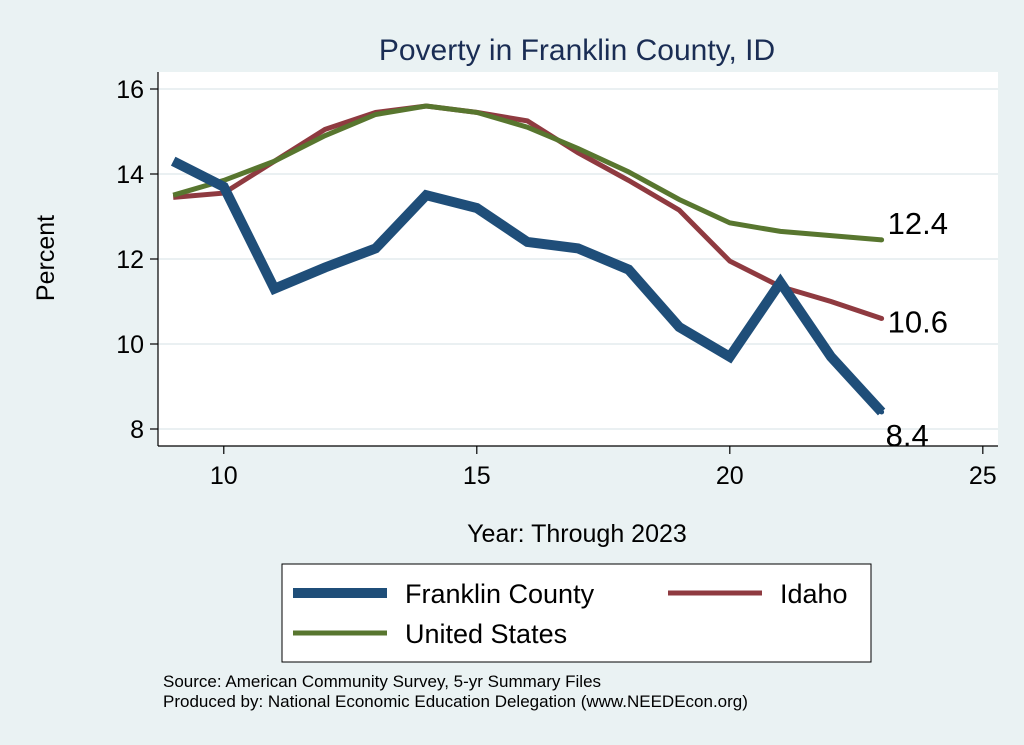 This screenshot has height=745, width=1024. What do you see at coordinates (224, 476) in the screenshot?
I see `x-tick-label: 10` at bounding box center [224, 476].